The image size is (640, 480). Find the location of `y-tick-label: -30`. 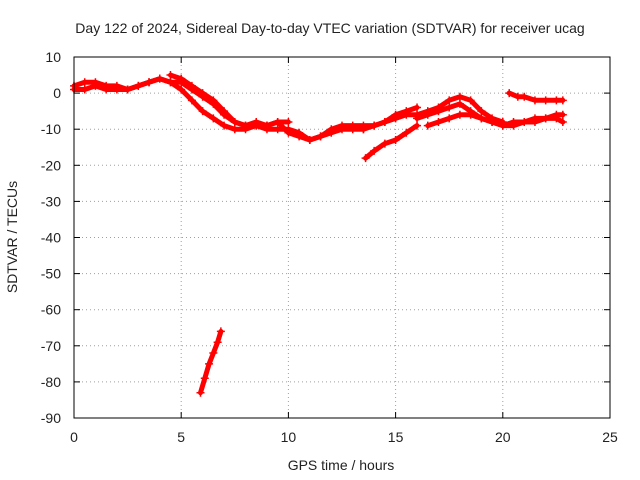

y-tick-label: -30 is located at coordinates (51, 201).